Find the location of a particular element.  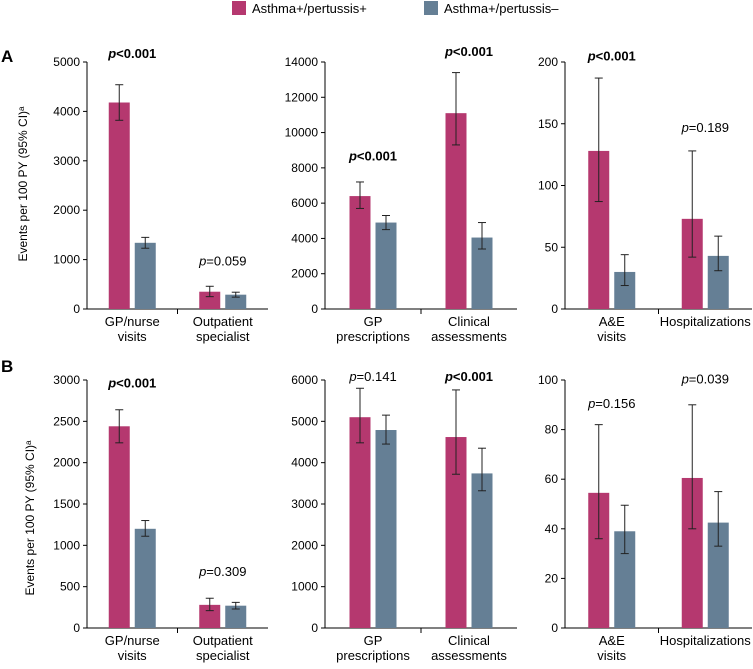

y-tick-label: 50 is located at coordinates (552, 247).